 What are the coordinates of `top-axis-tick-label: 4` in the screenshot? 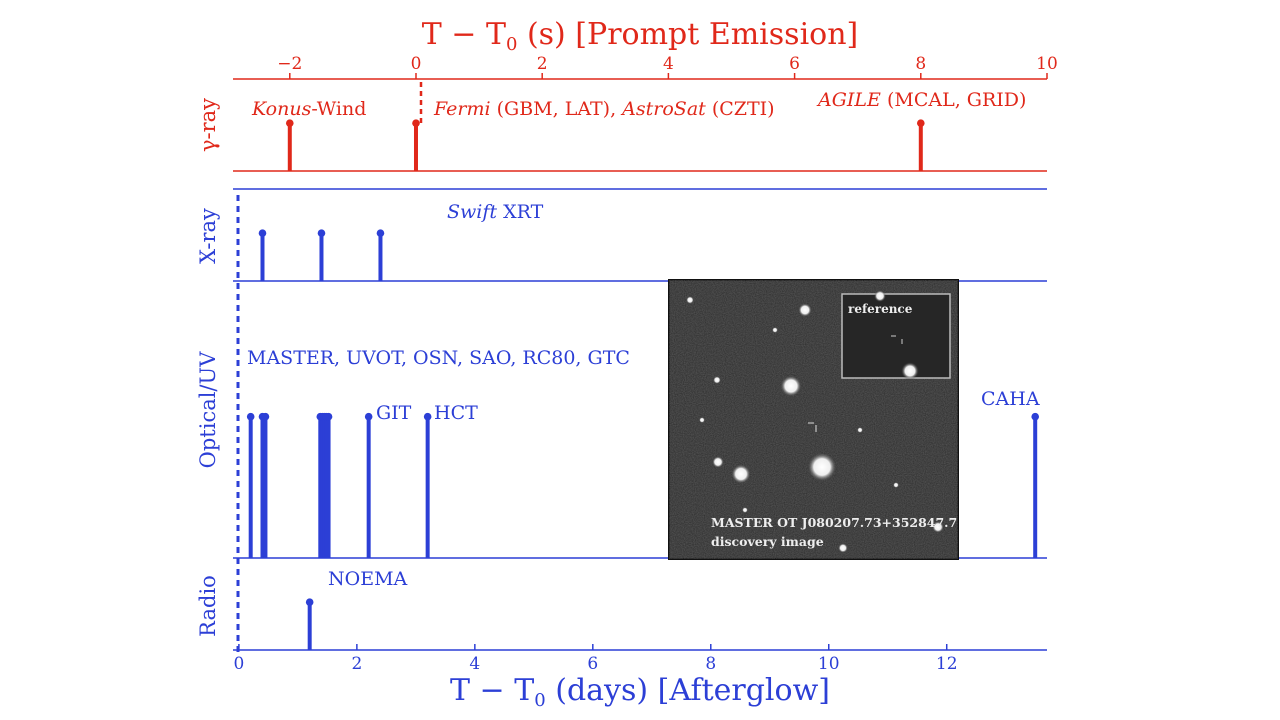 It's located at (668, 64).